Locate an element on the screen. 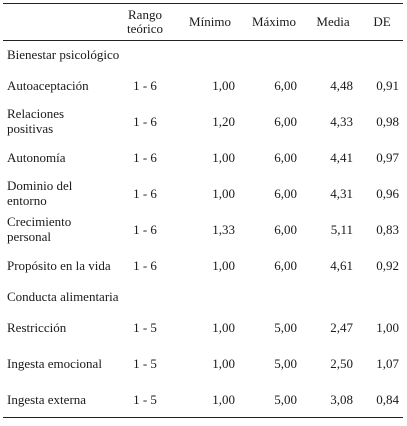  section-title: Conducta alimentaria is located at coordinates (63, 296).